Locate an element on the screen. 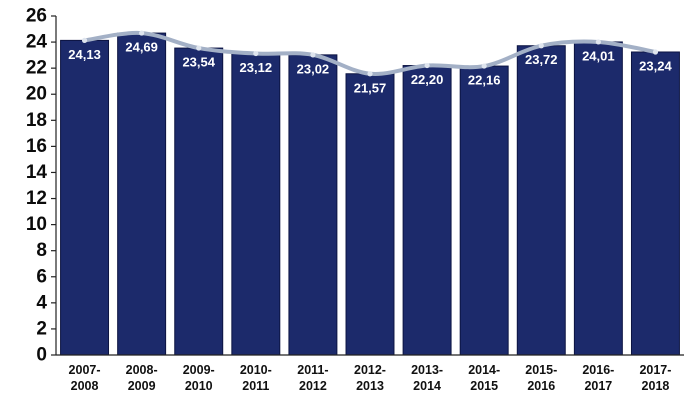  x-tick-label: 2009- 2010 is located at coordinates (199, 378).